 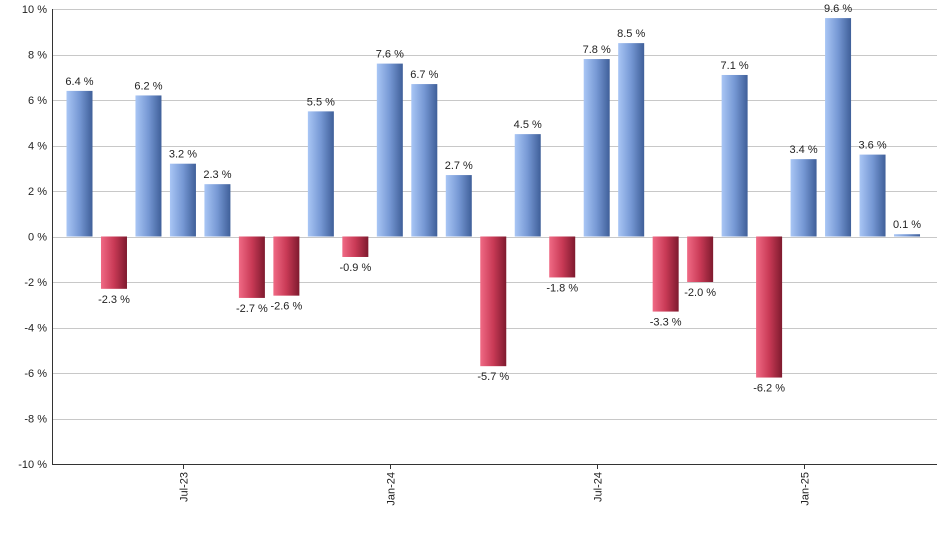 I want to click on data-label: 6.4 %, so click(x=79, y=82).